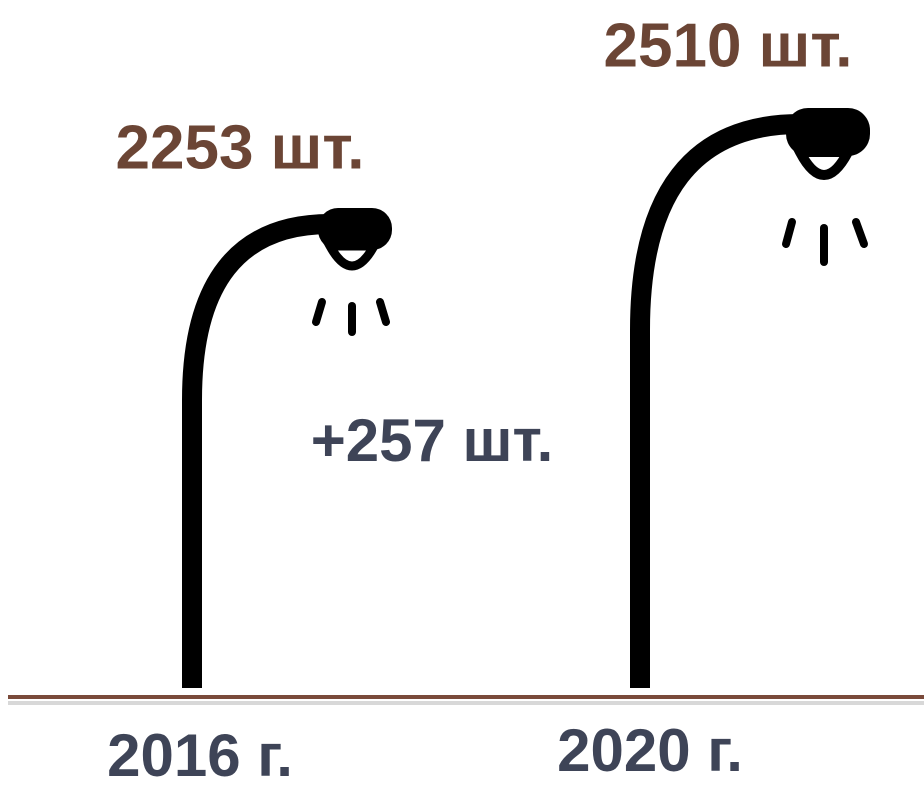 The width and height of the screenshot is (924, 788). Describe the element at coordinates (200, 755) in the screenshot. I see `year-label: 2016 г.` at that location.